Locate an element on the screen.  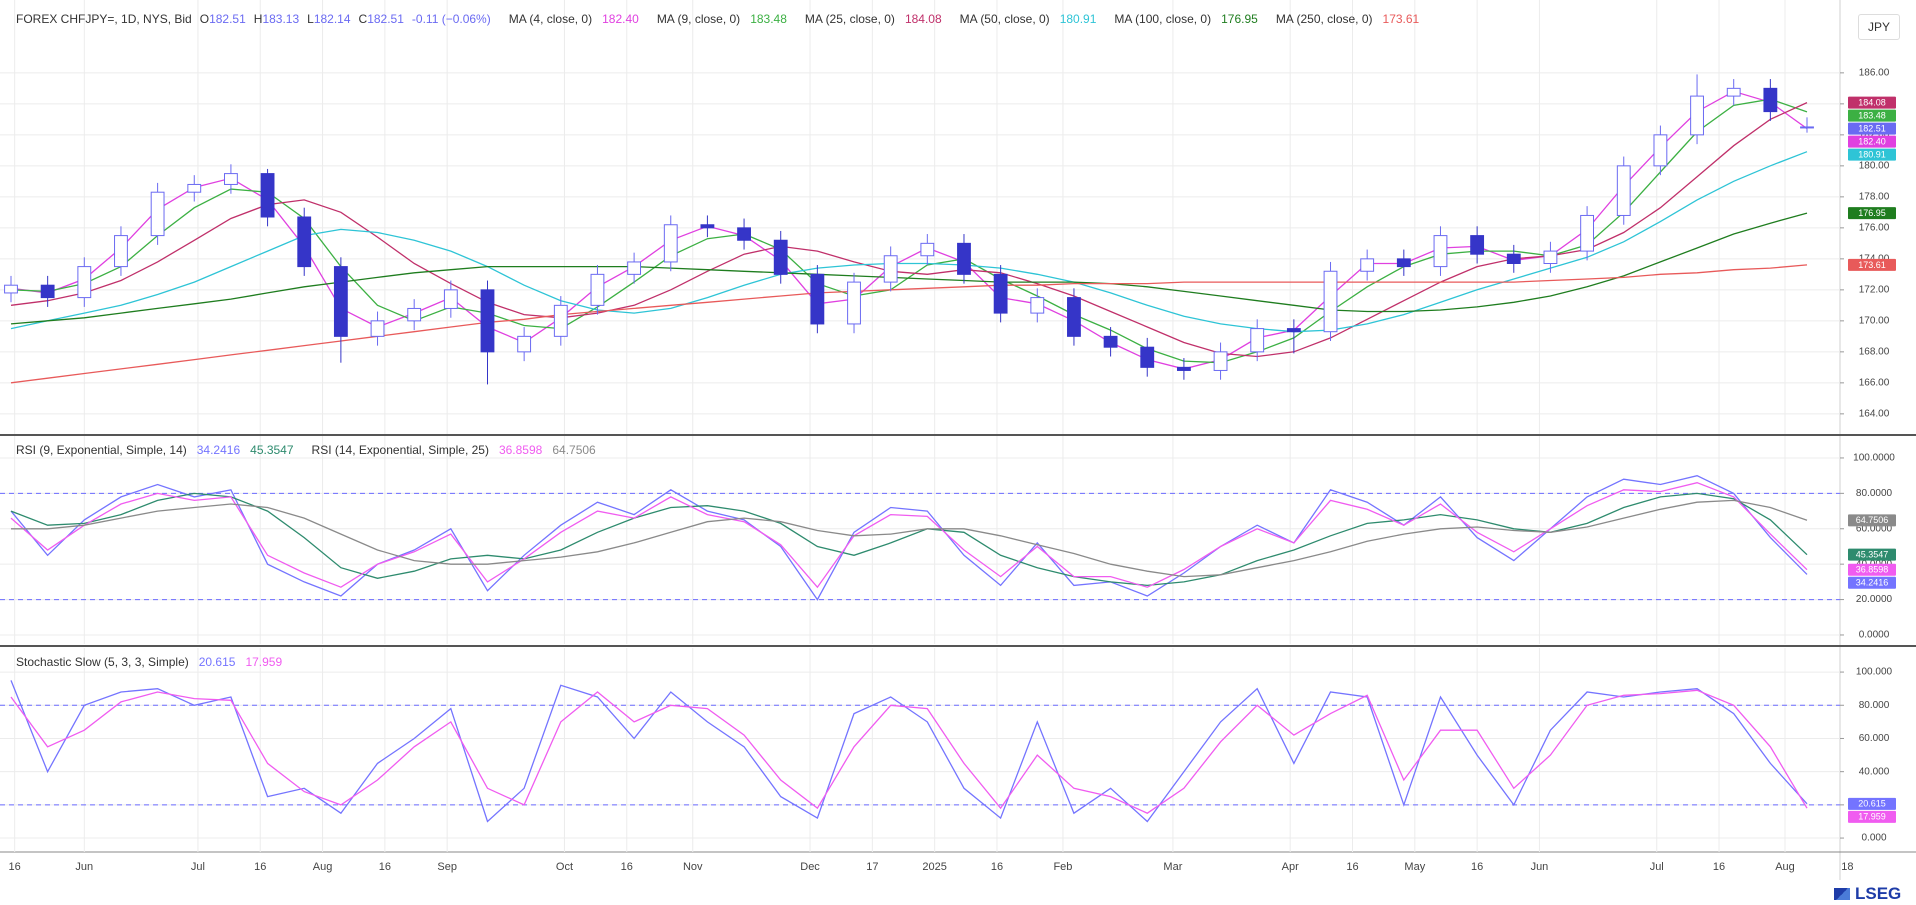
y-tick-label: 180.00 is located at coordinates (1874, 165).